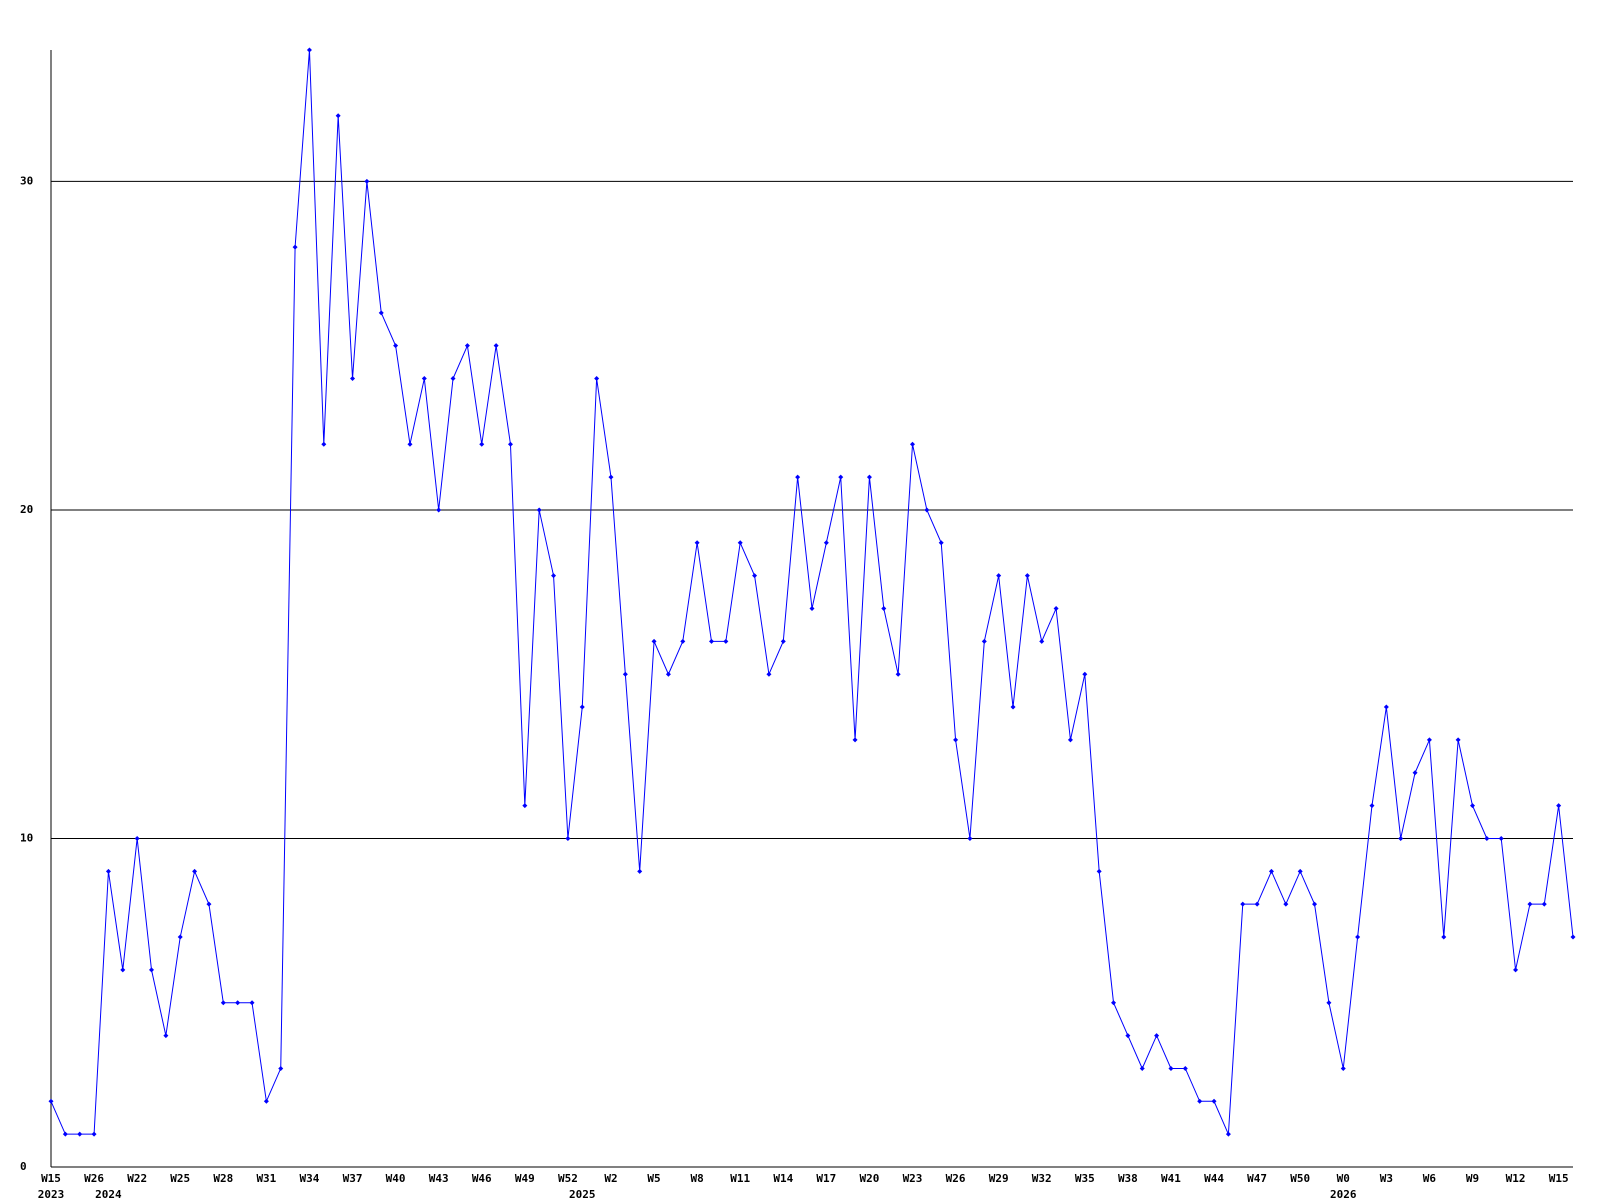 This screenshot has height=1200, width=1600. What do you see at coordinates (223, 1178) in the screenshot?
I see `x-tick-label: W28` at bounding box center [223, 1178].